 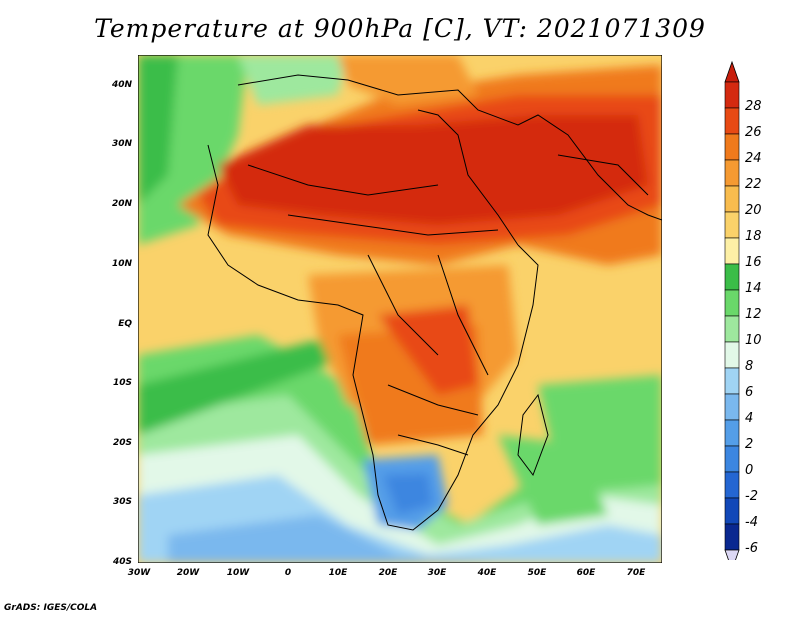 What do you see at coordinates (122, 443) in the screenshot?
I see `y-tick-label: 20S` at bounding box center [122, 443].